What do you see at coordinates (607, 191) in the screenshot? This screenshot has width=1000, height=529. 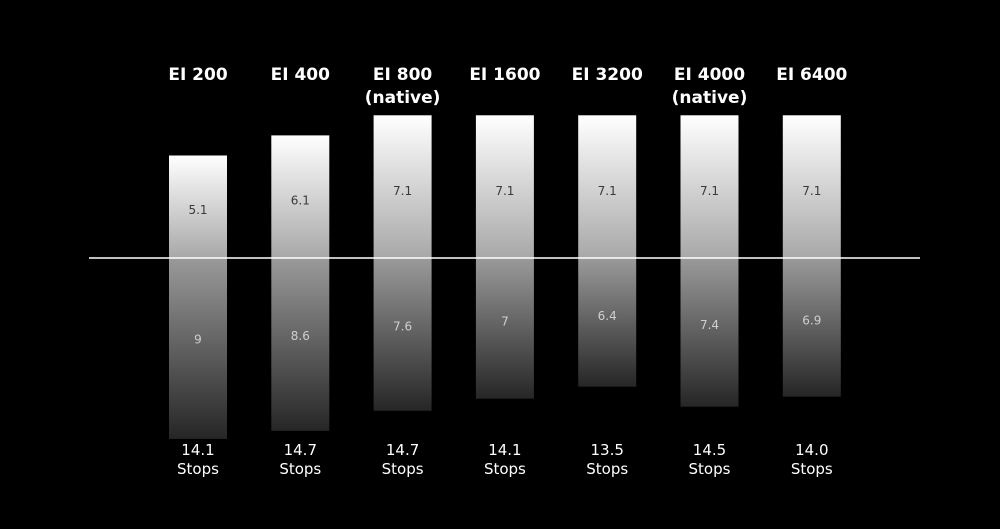 I see `value-label-above-ei-3200: 7.1` at bounding box center [607, 191].